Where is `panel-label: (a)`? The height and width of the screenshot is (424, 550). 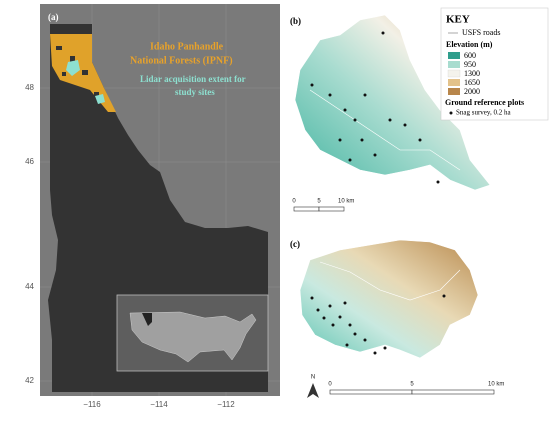
panel-label: (a) is located at coordinates (53, 17).